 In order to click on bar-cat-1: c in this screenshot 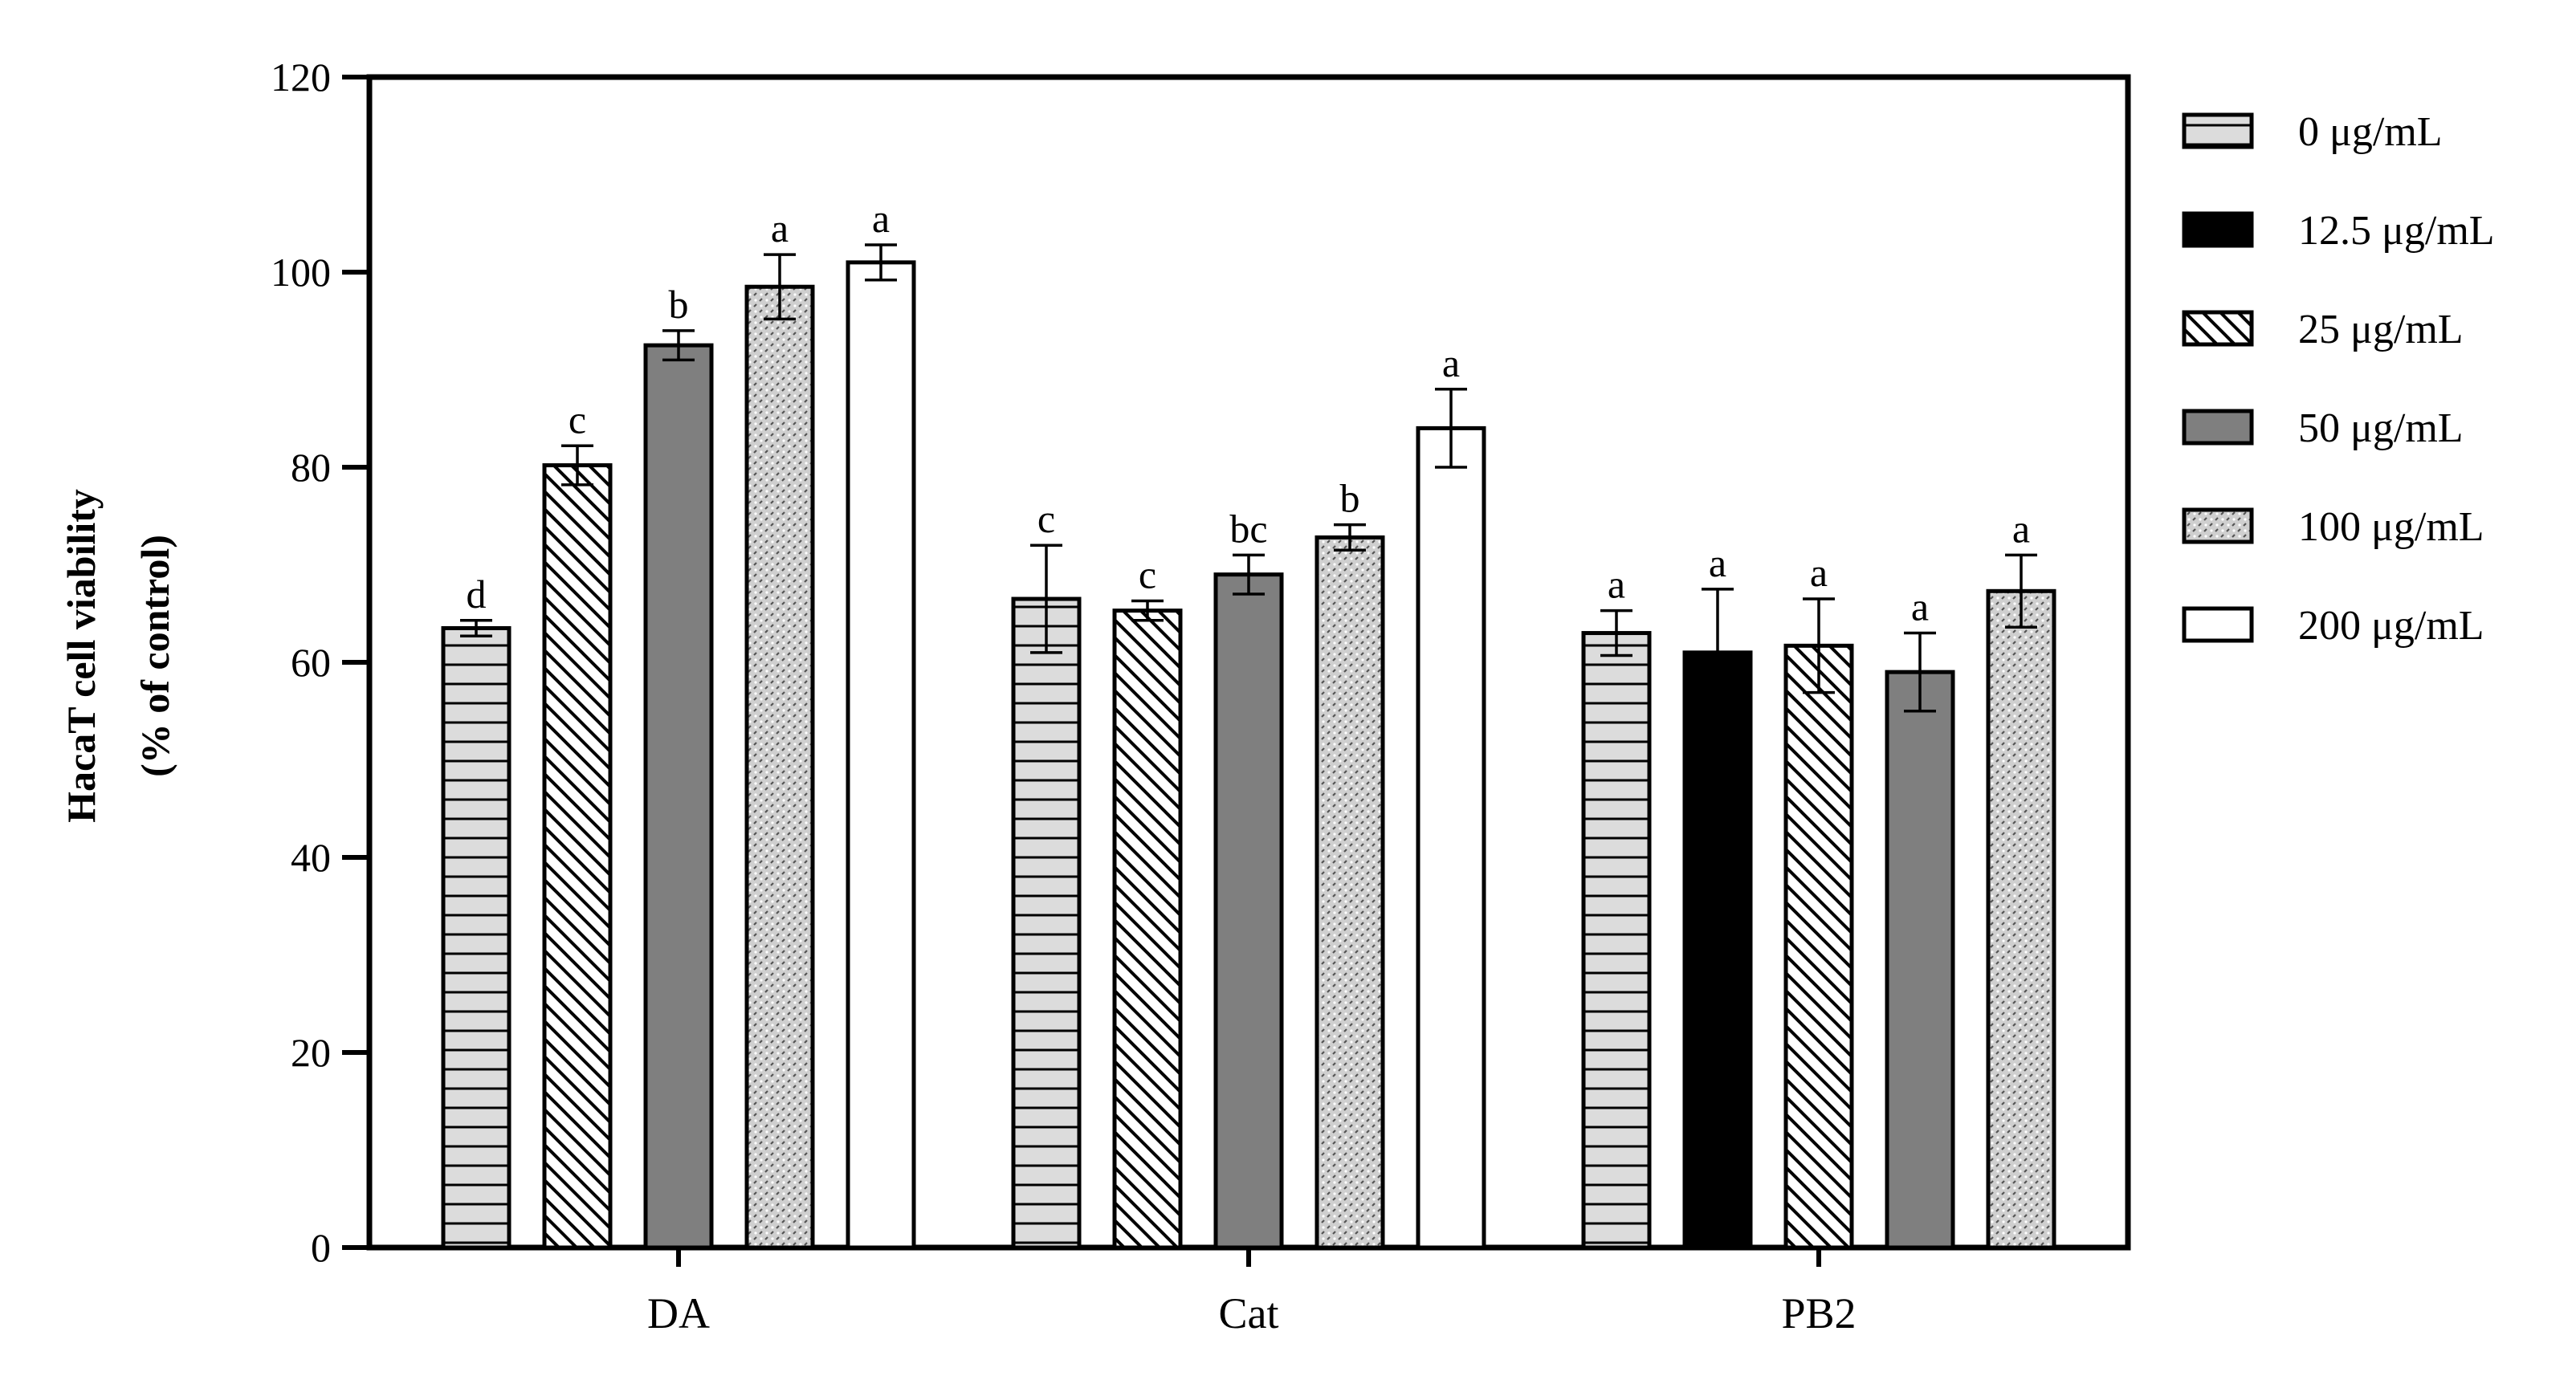, I will do `click(1147, 901)`.